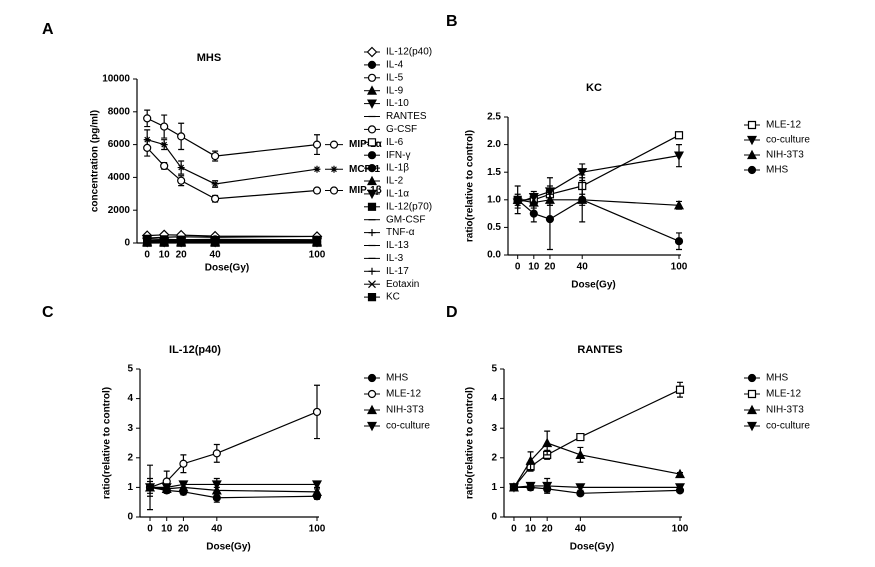  What do you see at coordinates (116, 79) in the screenshot?
I see `y-tick-label: 10000` at bounding box center [116, 79].